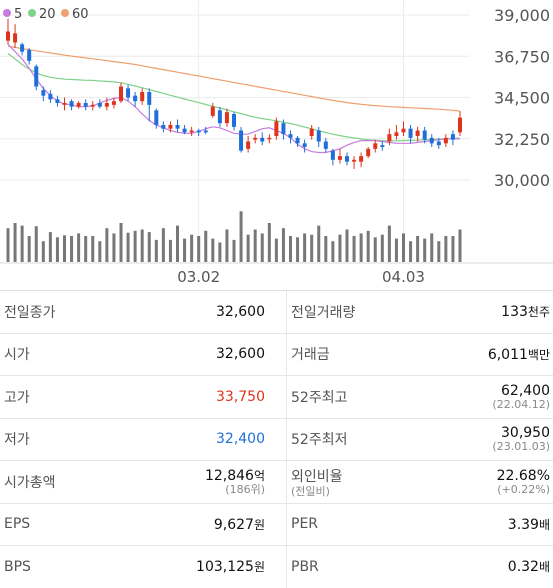  What do you see at coordinates (522, 98) in the screenshot?
I see `y-tick-label: 34,500` at bounding box center [522, 98].